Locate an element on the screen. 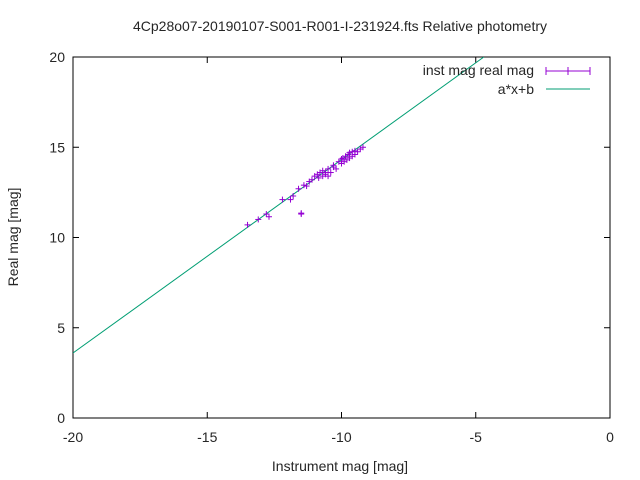 Image resolution: width=640 pixels, height=480 pixels. data-points-group is located at coordinates (305, 186).